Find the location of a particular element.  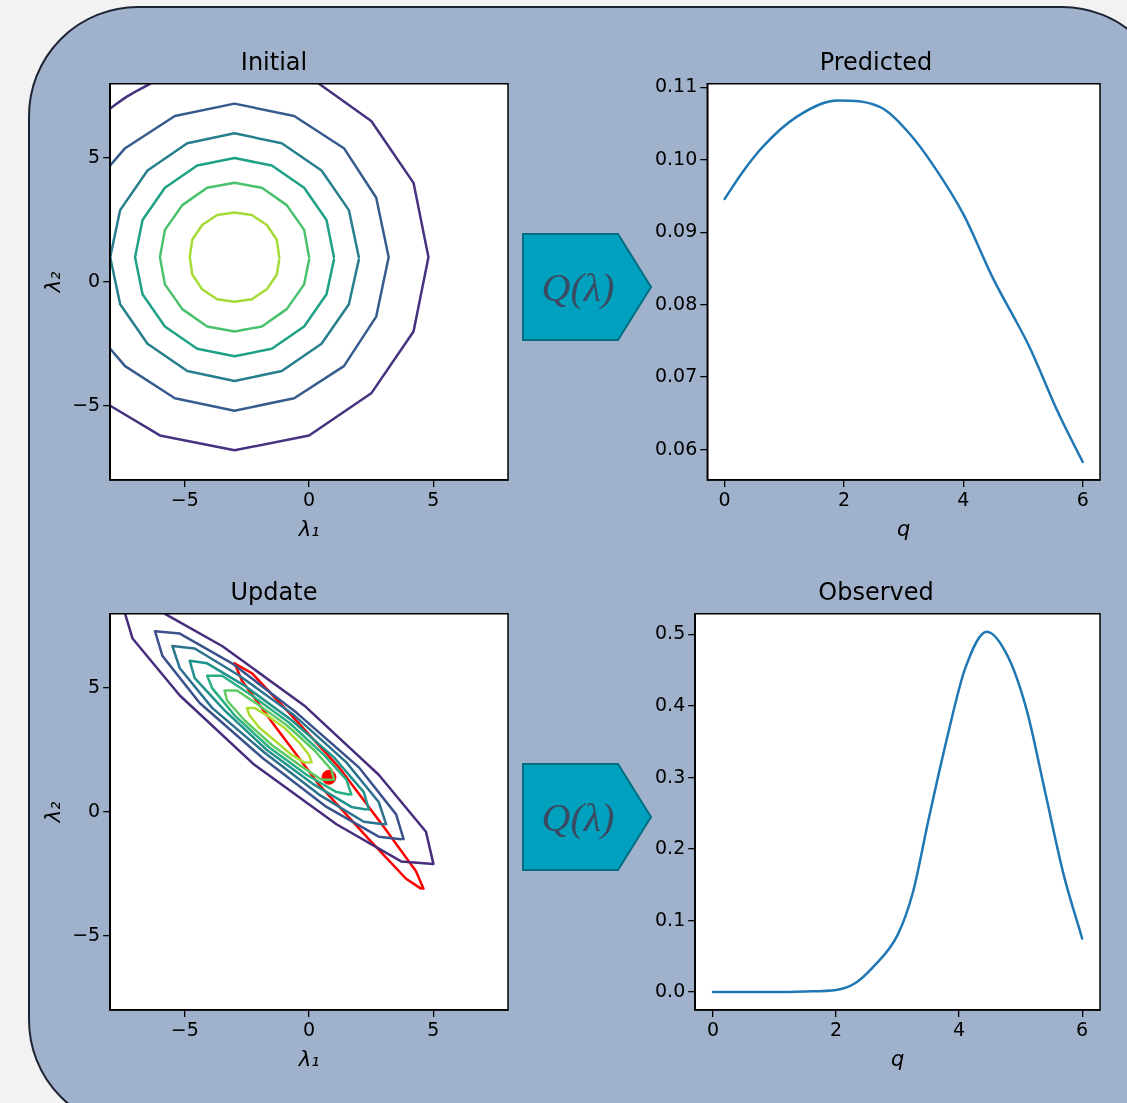

y-tick-label: 0.10 is located at coordinates (676, 157).